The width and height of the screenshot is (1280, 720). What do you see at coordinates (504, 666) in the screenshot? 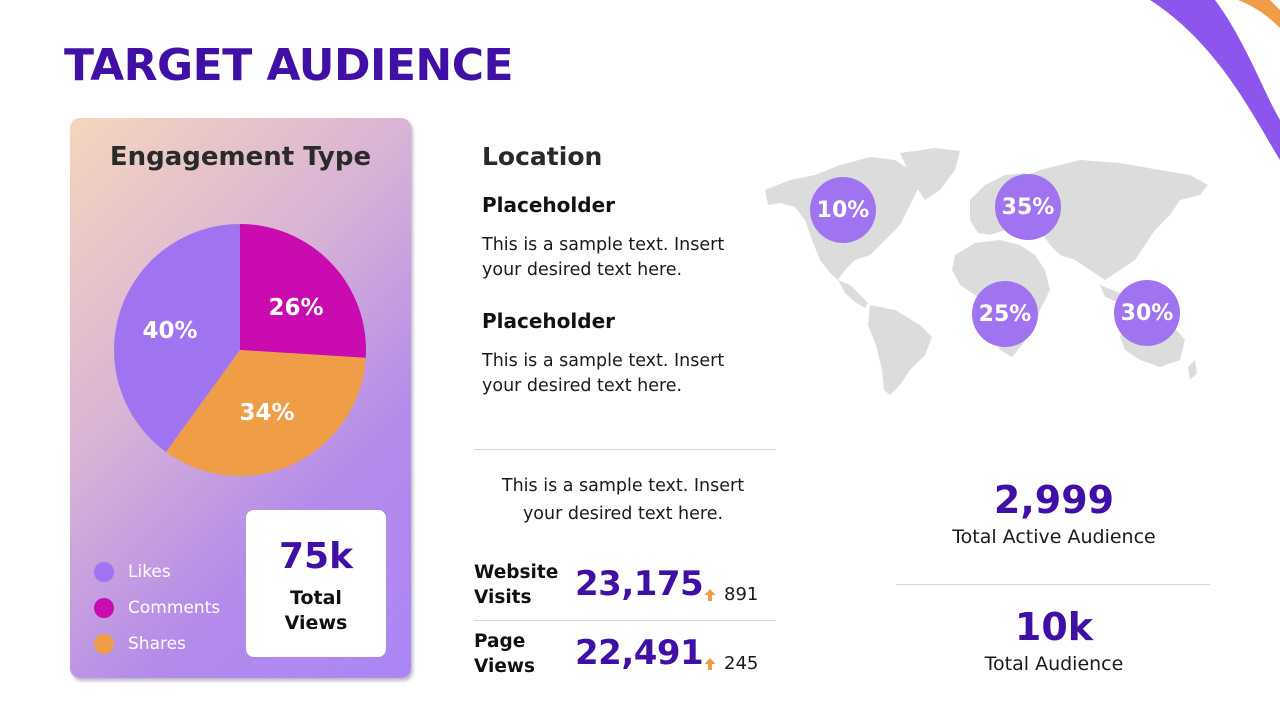
I see `stat-label-line2: Views` at bounding box center [504, 666].